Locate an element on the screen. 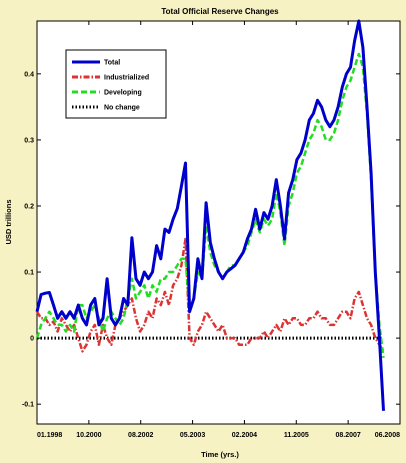 The width and height of the screenshot is (406, 463). legend-label-no-change: No change is located at coordinates (122, 108).